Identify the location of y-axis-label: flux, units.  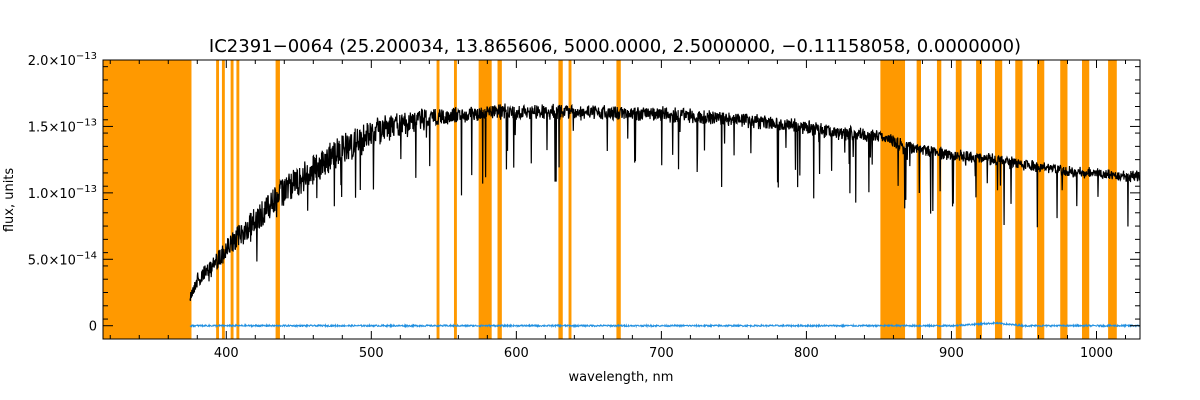
(9, 200).